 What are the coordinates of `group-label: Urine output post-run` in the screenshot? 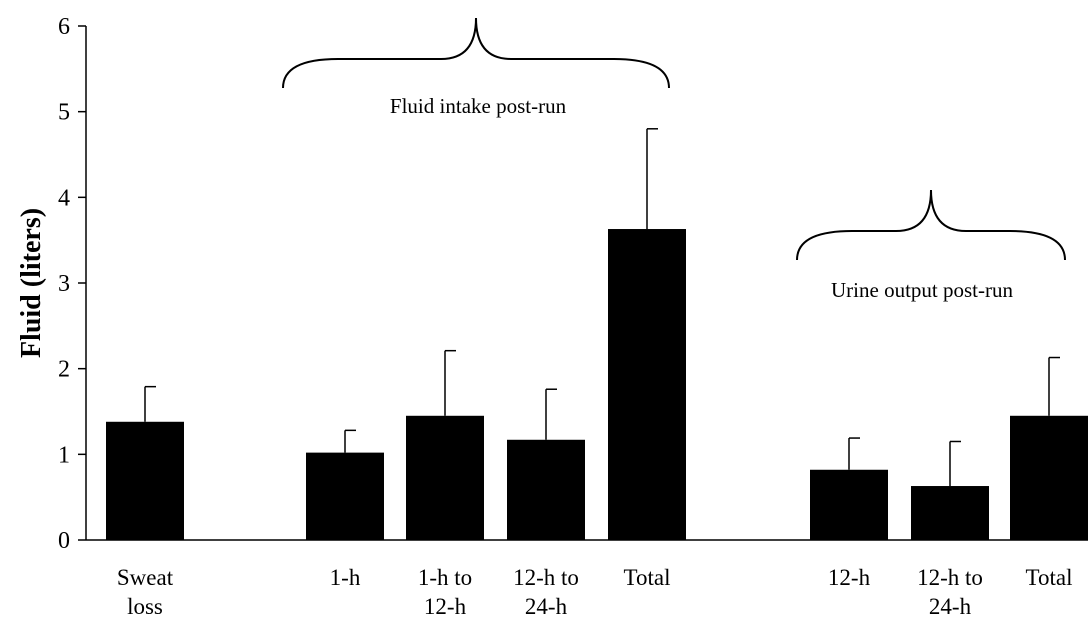 It's located at (922, 290).